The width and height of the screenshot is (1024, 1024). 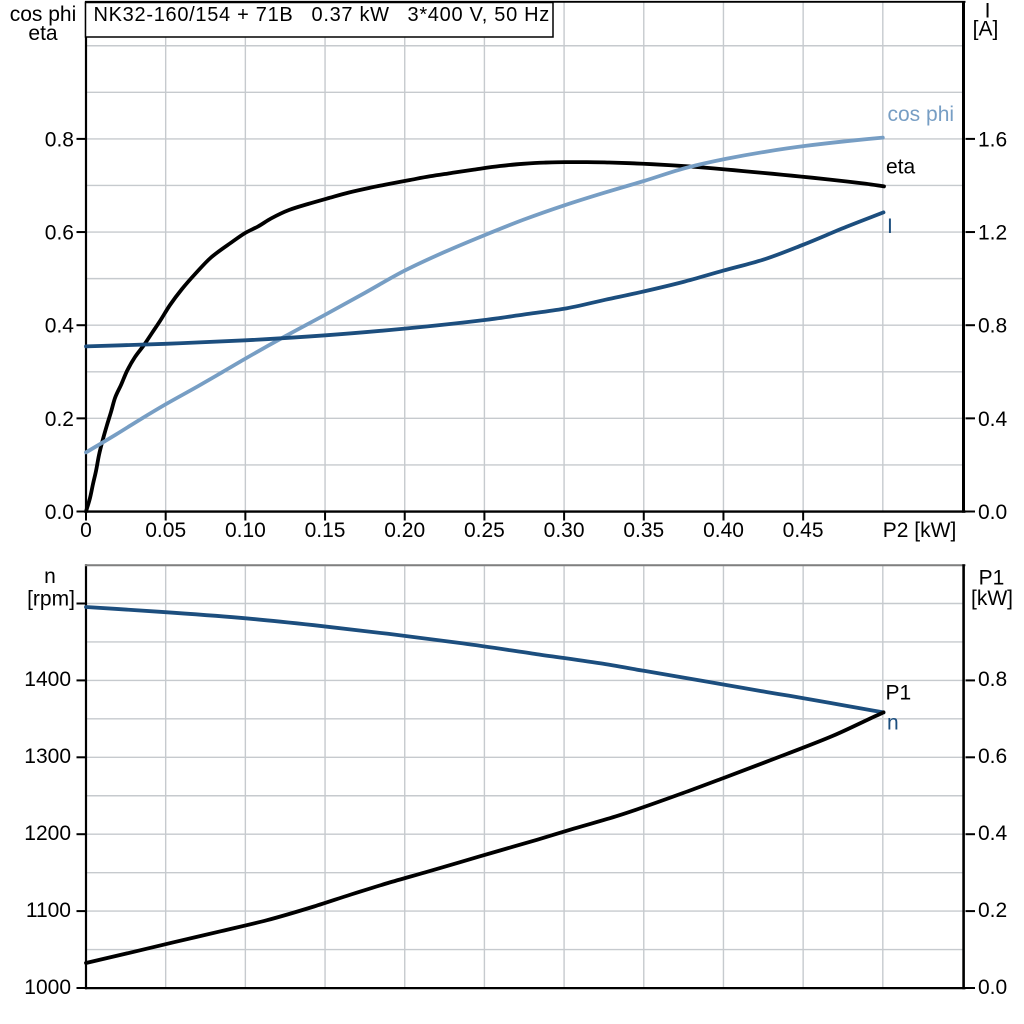 I want to click on svg-text: 0.20, so click(x=404, y=530).